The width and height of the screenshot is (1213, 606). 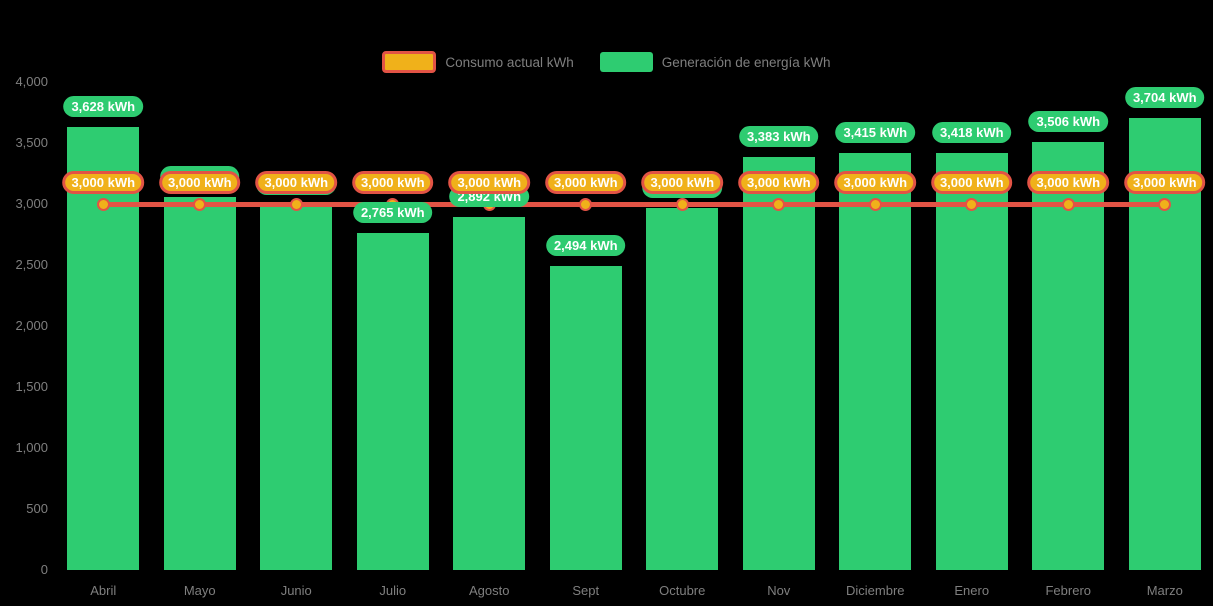 What do you see at coordinates (37, 508) in the screenshot?
I see `y-tick: 500` at bounding box center [37, 508].